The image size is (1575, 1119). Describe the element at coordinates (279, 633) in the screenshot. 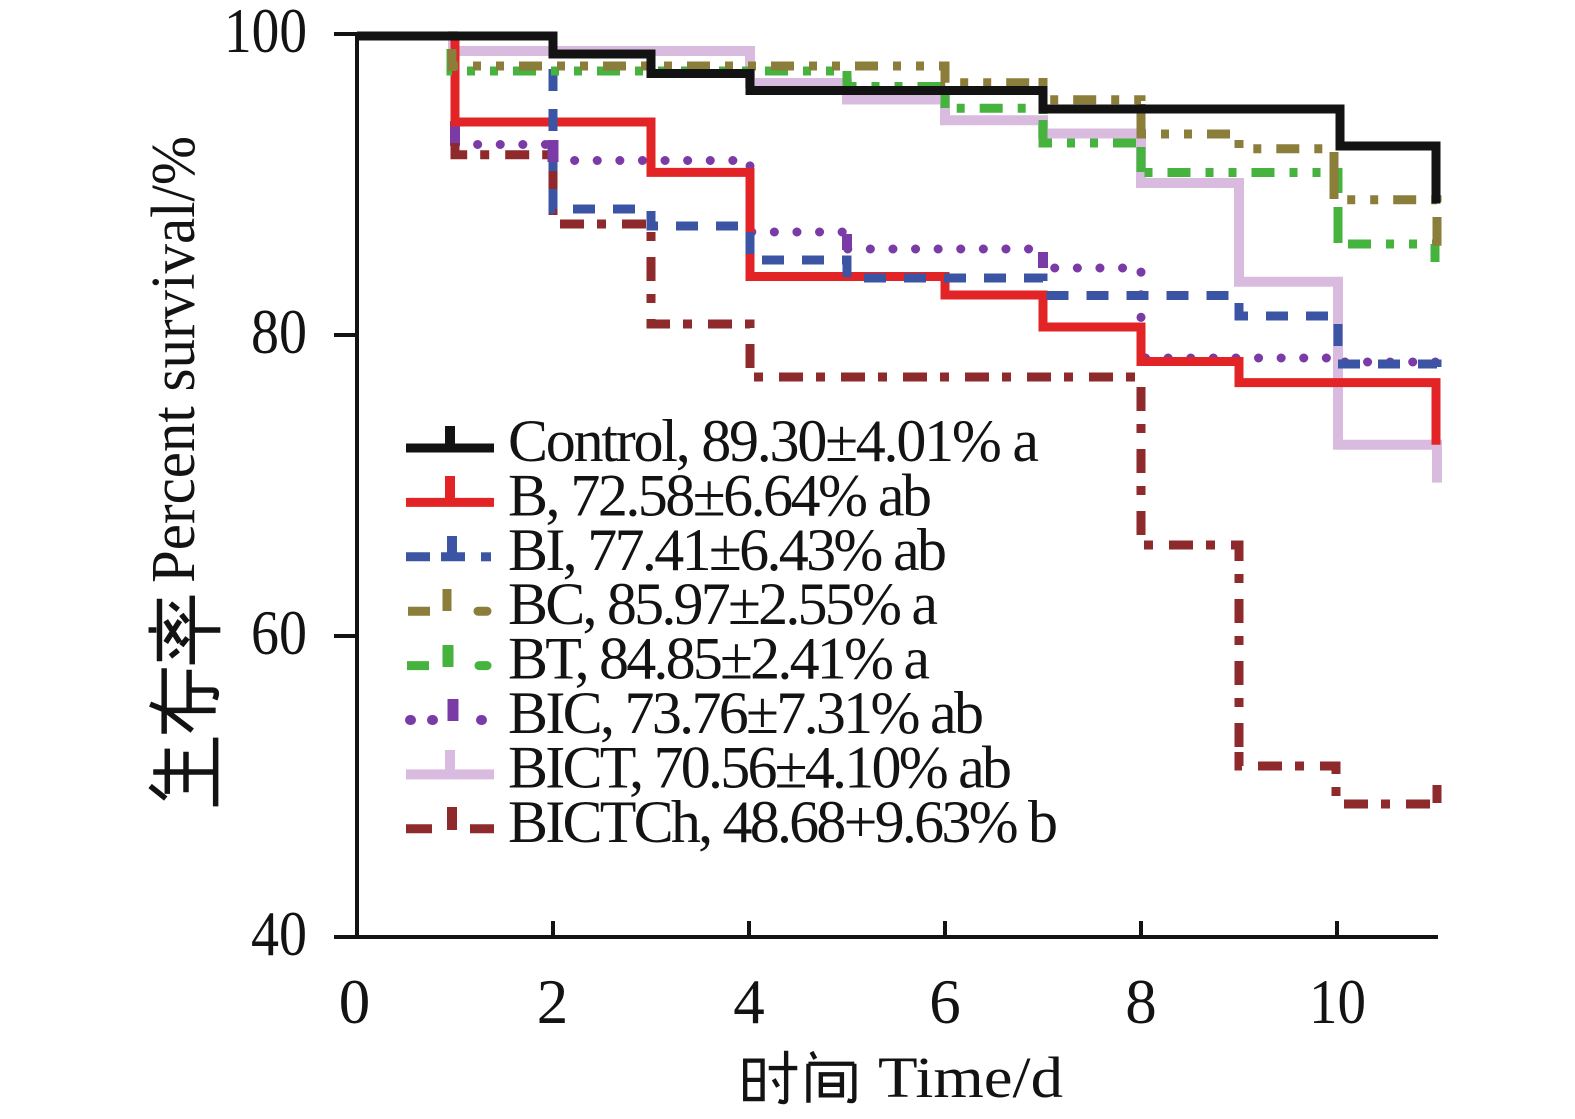

I see `svg-text: 60` at that location.